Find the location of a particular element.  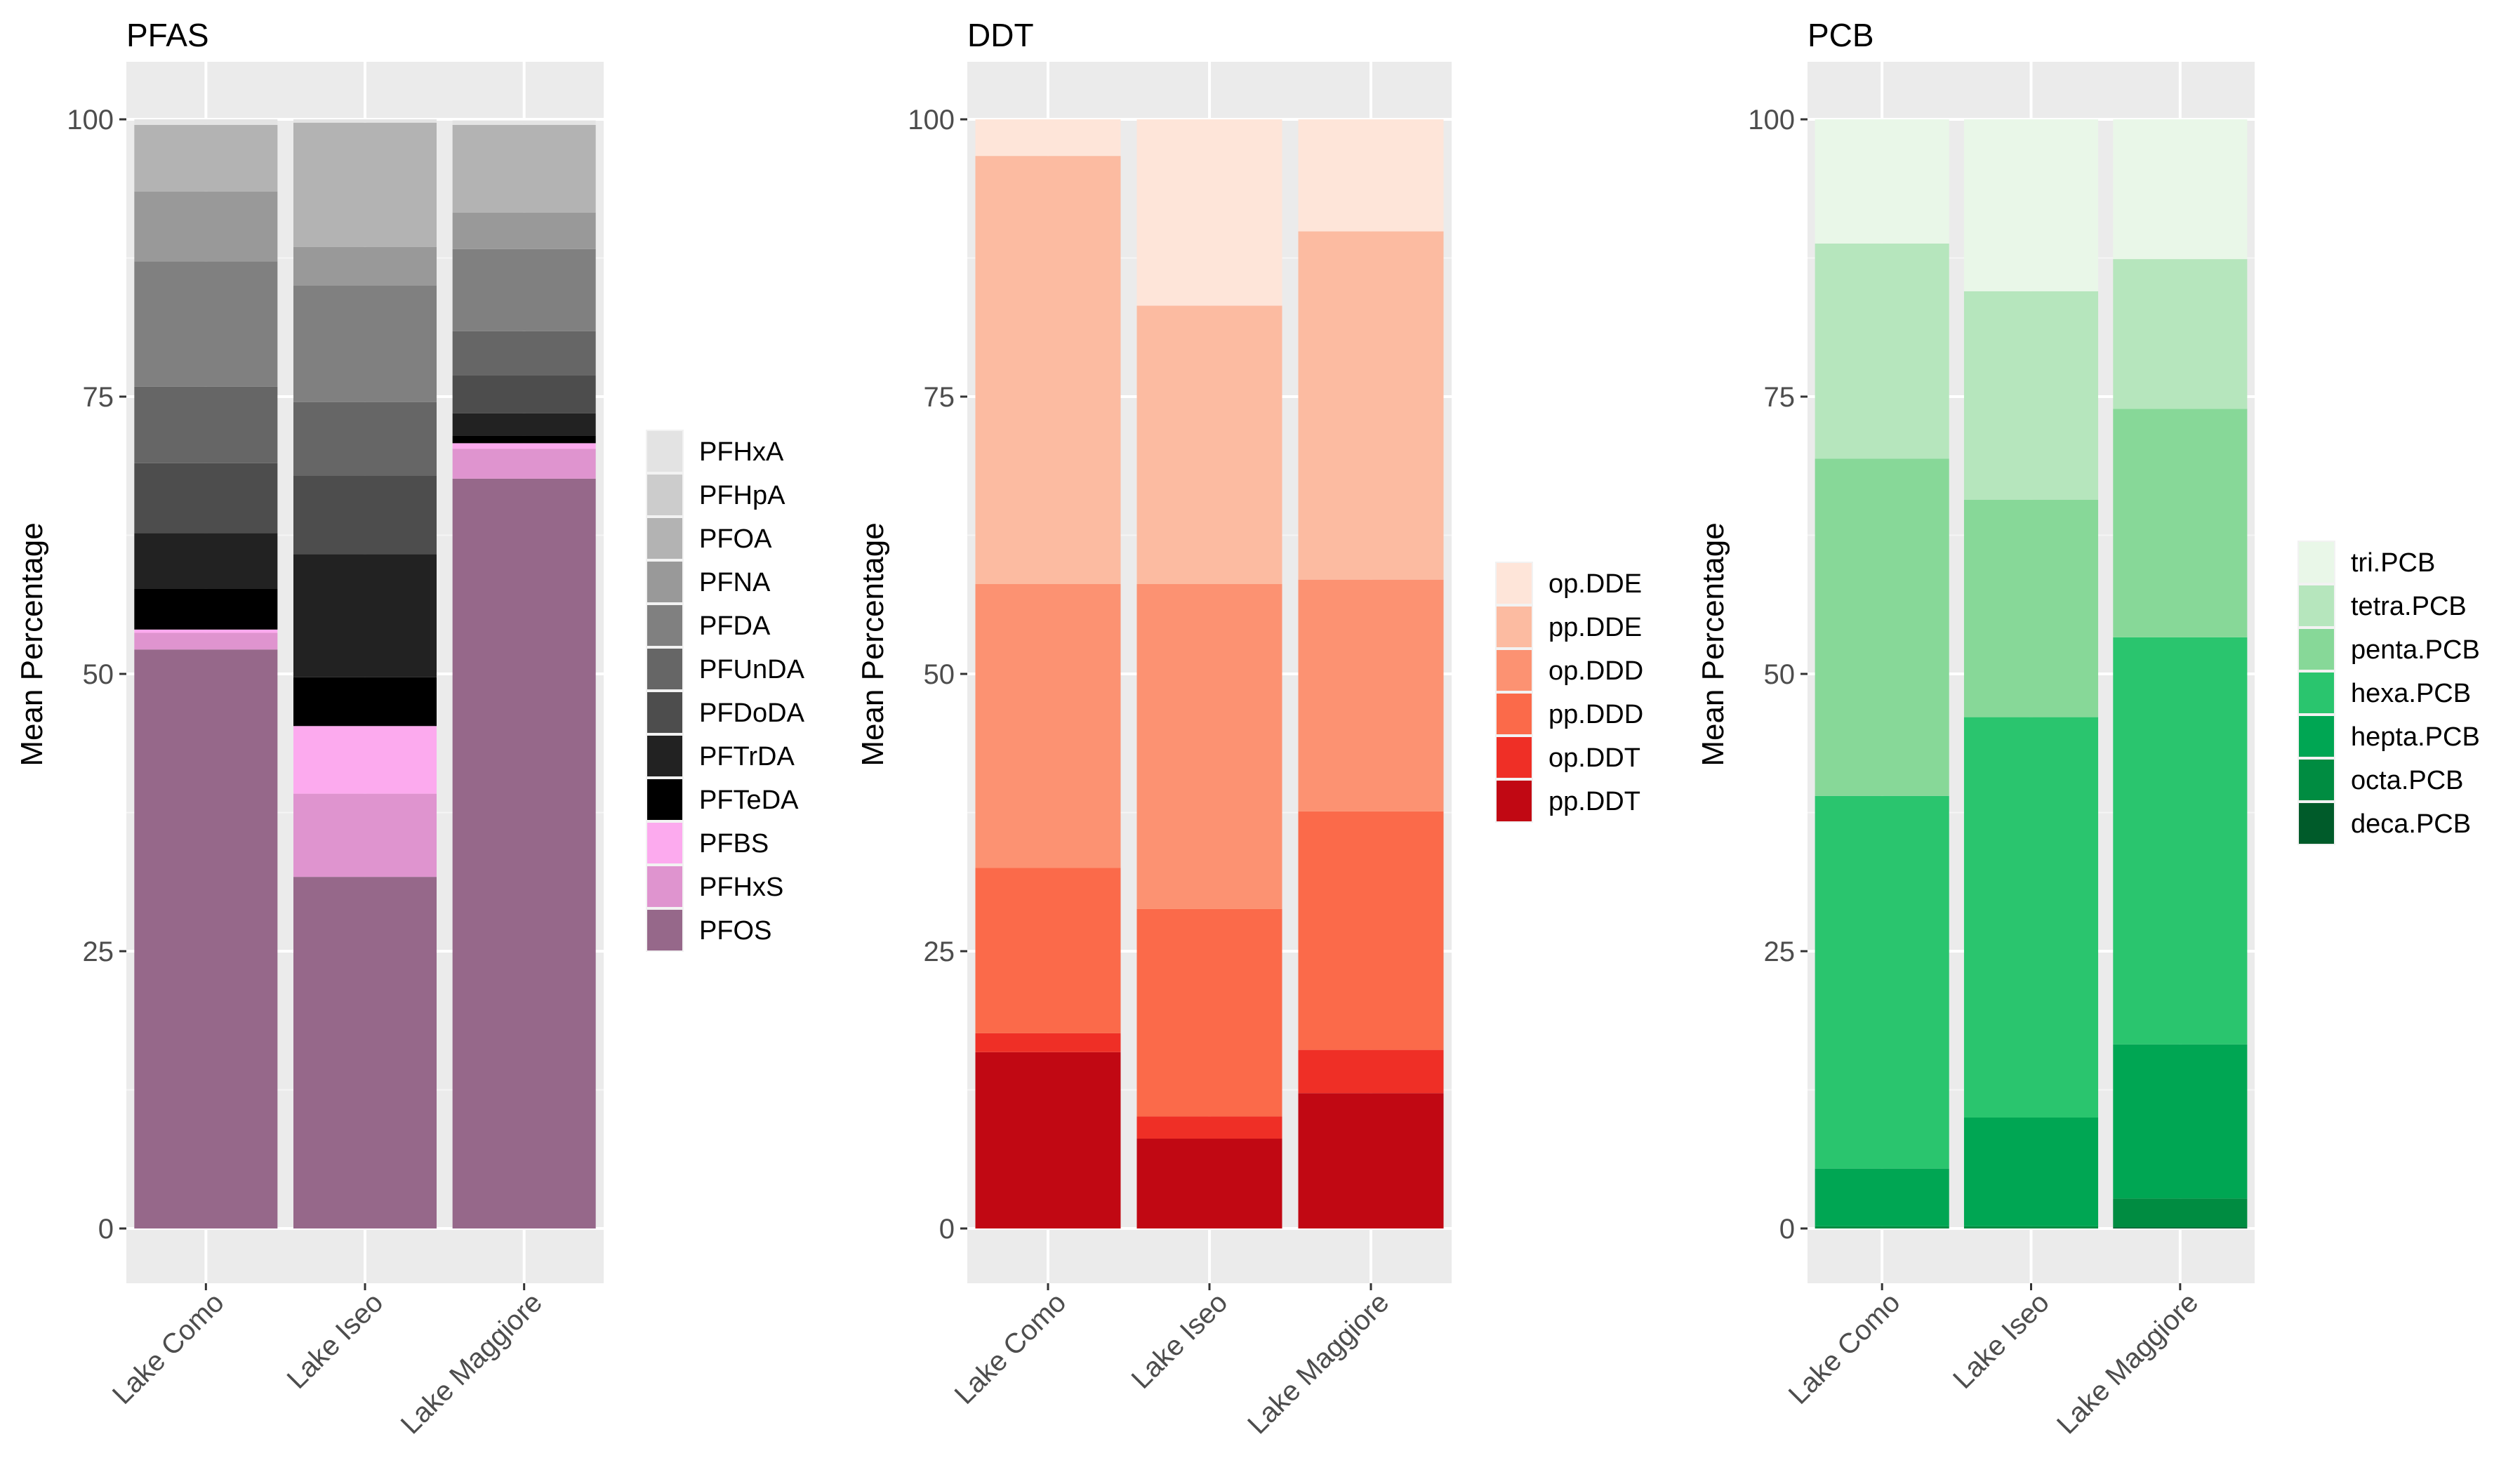

bar-segment-tetra-pcb-lake-como is located at coordinates (1882, 351).